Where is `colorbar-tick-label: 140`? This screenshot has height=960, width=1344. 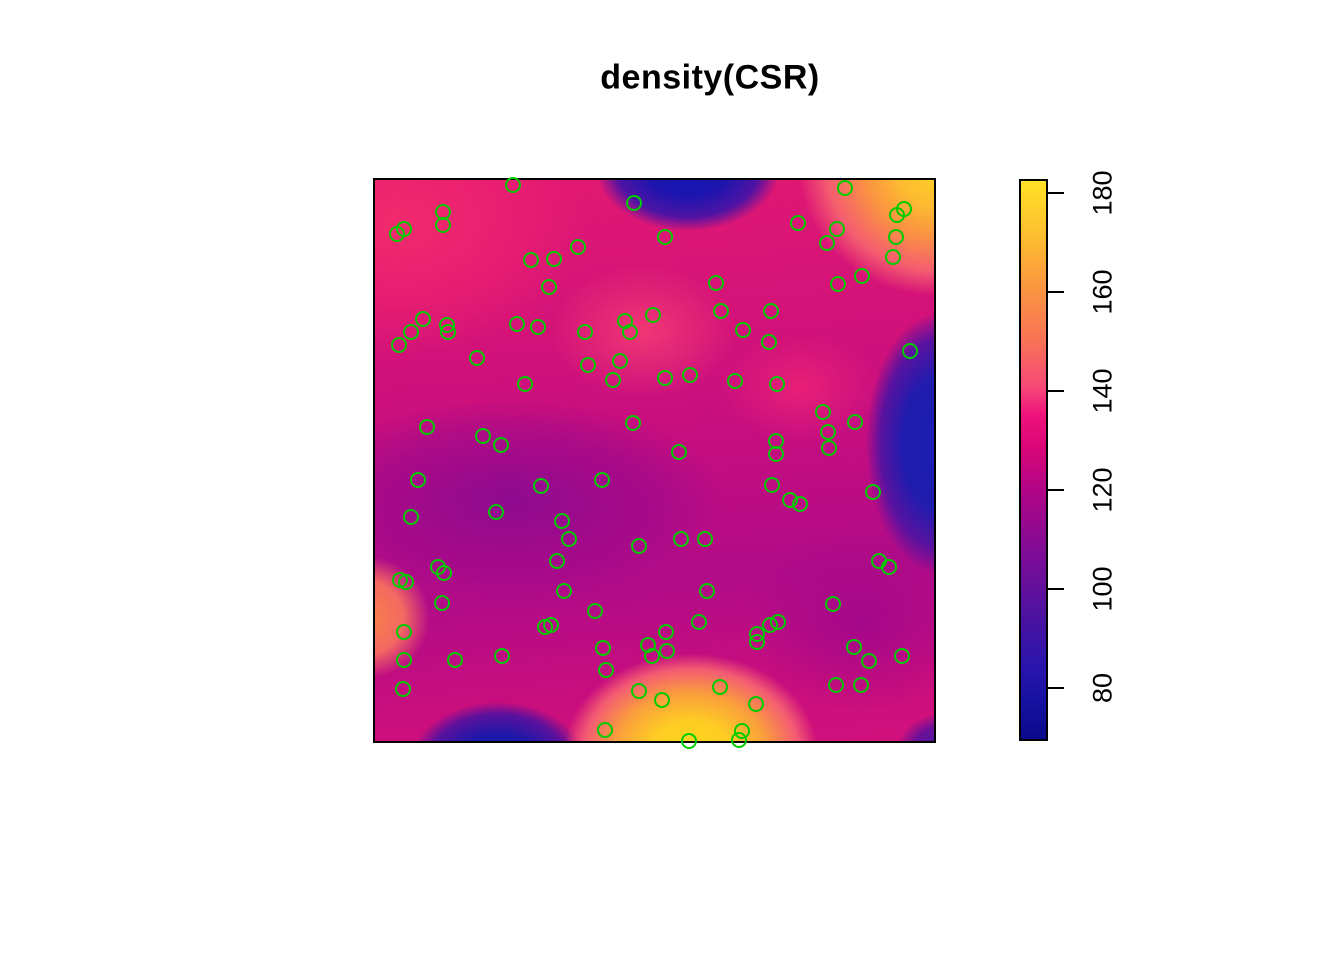 colorbar-tick-label: 140 is located at coordinates (1102, 391).